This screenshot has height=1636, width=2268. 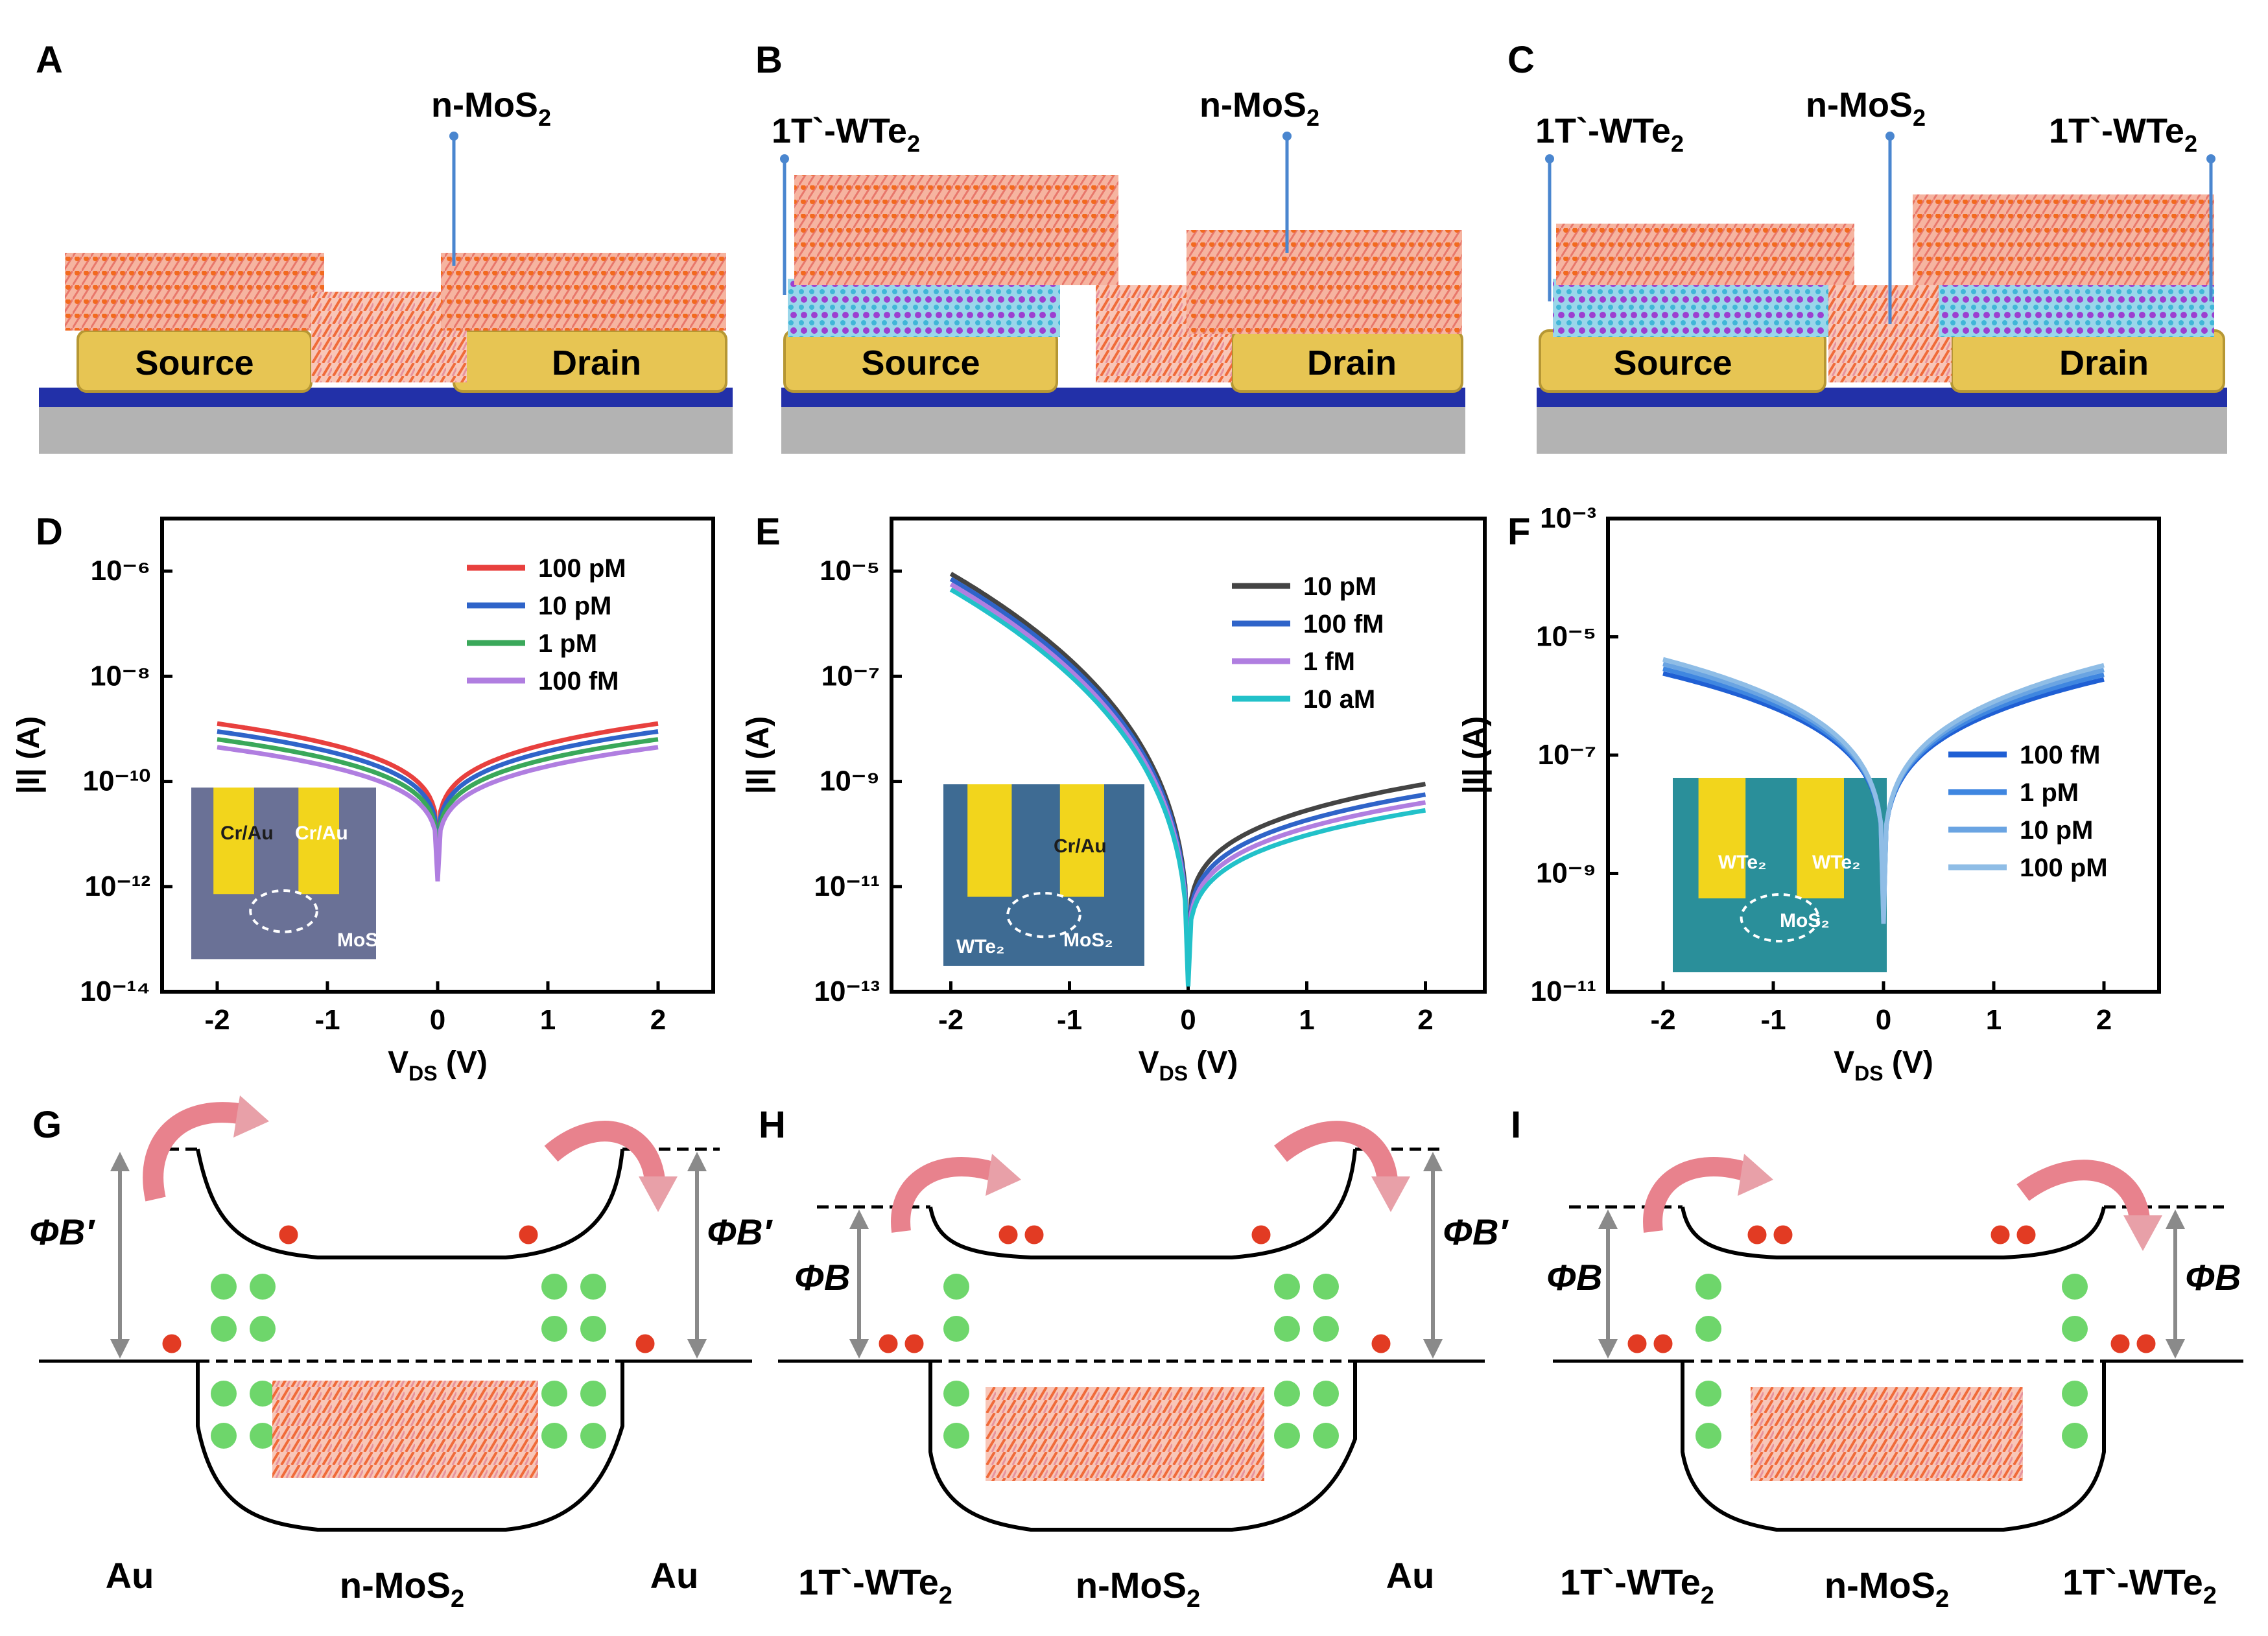 What do you see at coordinates (2123, 134) in the screenshot?
I see `wte2-right-label: 1T`-WTe2` at bounding box center [2123, 134].